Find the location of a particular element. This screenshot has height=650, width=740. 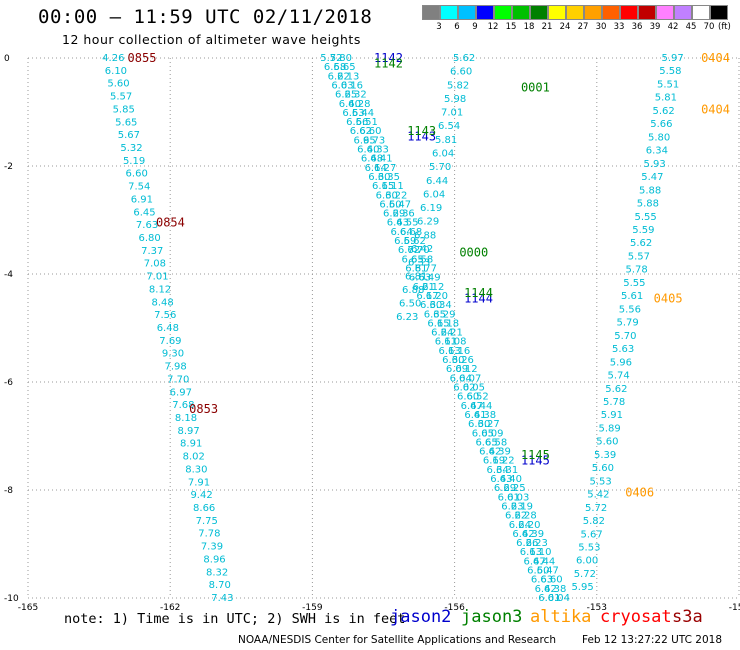

wave-height-value: 6.17 is located at coordinates (427, 296).